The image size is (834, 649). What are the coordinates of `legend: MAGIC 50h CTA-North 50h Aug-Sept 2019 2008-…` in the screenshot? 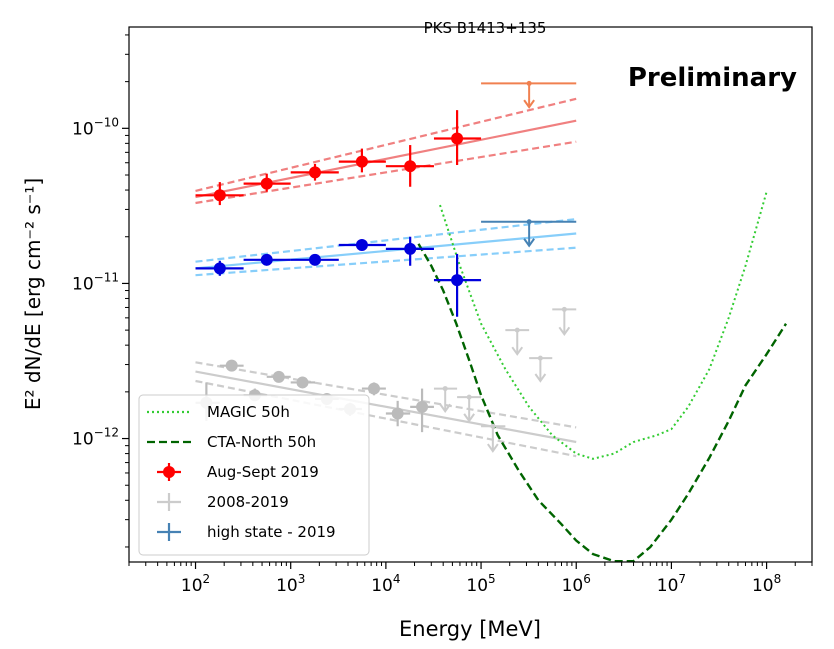 It's located at (254, 475).